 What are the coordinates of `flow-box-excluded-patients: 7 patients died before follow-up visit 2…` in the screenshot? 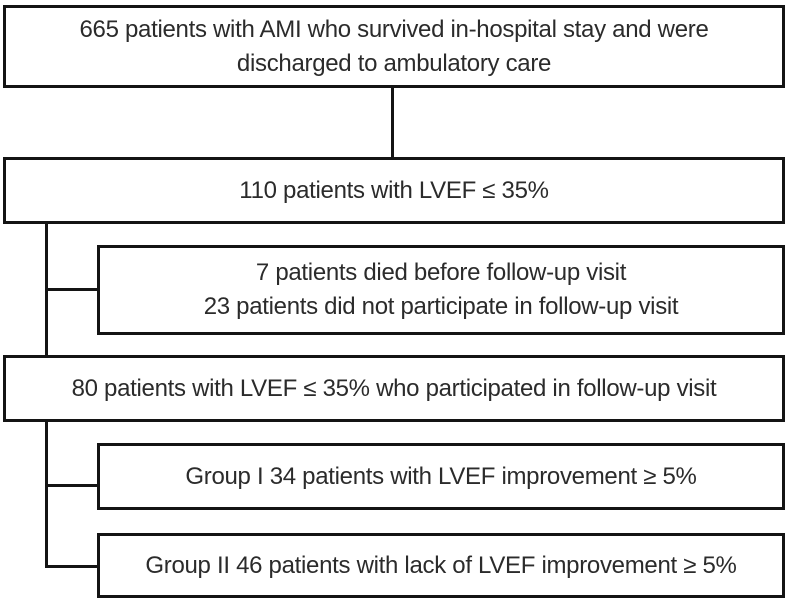 It's located at (441, 290).